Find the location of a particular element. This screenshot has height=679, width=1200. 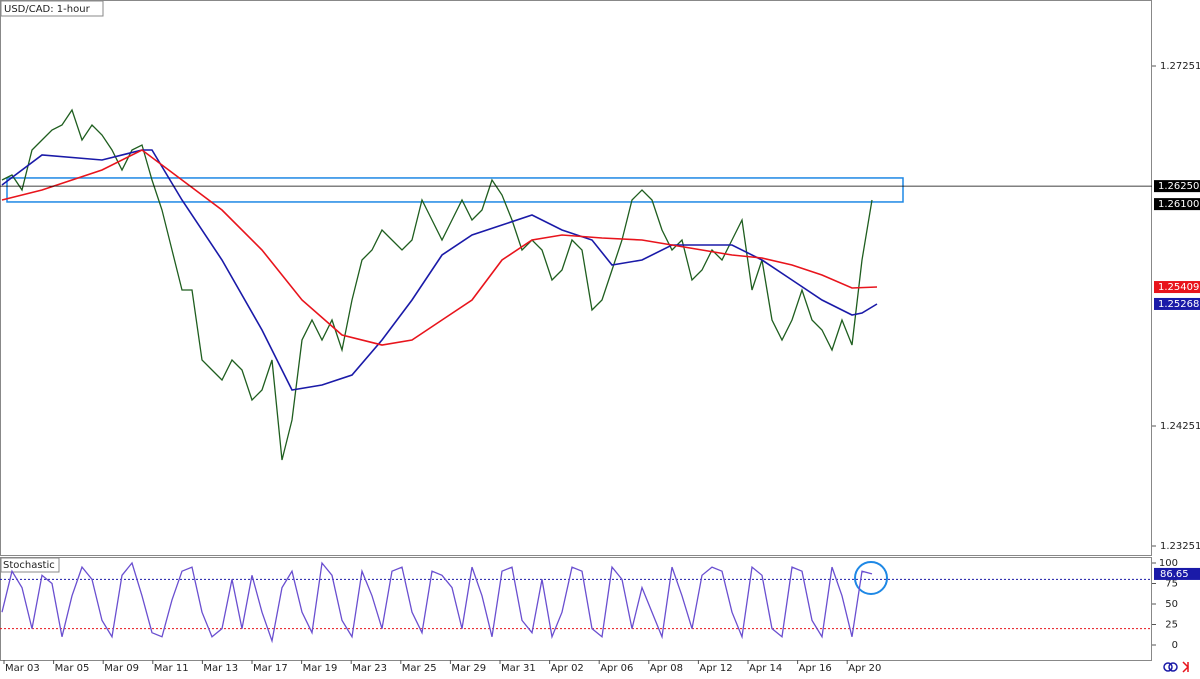

price-label: 1.26250 is located at coordinates (1178, 186).